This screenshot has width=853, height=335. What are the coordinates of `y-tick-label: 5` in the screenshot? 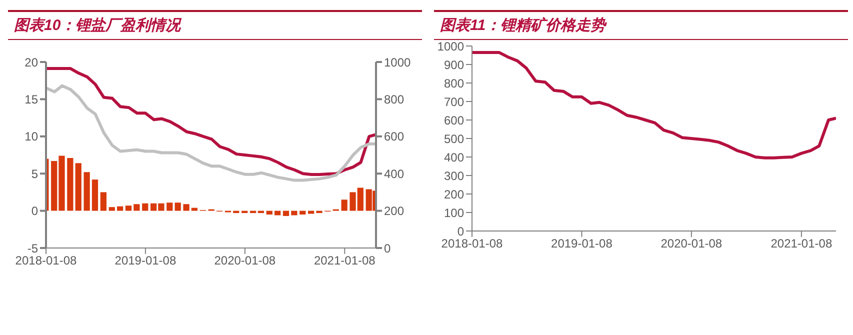 It's located at (34, 173).